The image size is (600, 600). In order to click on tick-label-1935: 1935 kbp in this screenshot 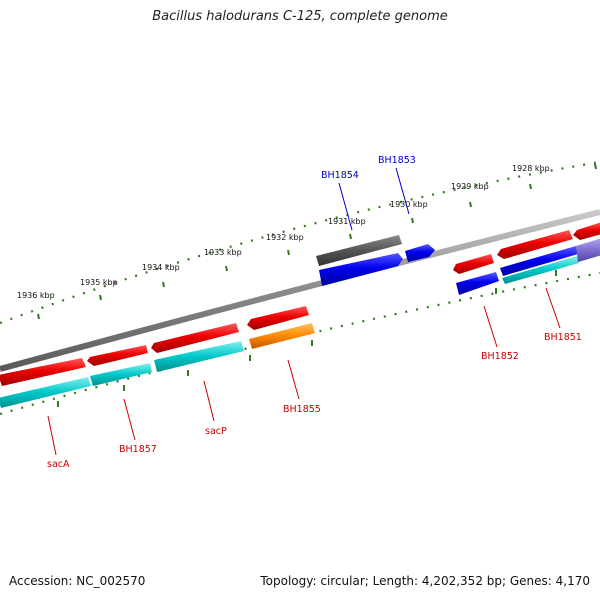, I will do `click(99, 282)`.